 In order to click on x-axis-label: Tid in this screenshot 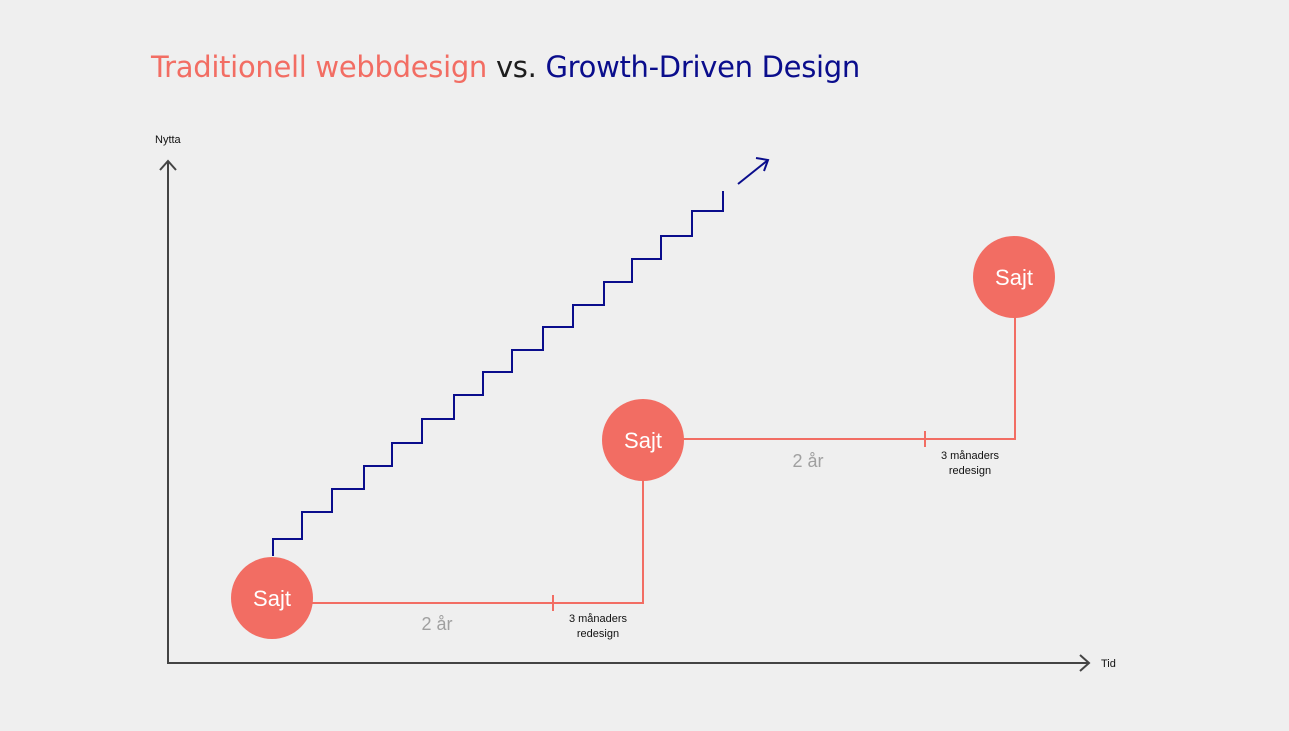, I will do `click(1108, 664)`.